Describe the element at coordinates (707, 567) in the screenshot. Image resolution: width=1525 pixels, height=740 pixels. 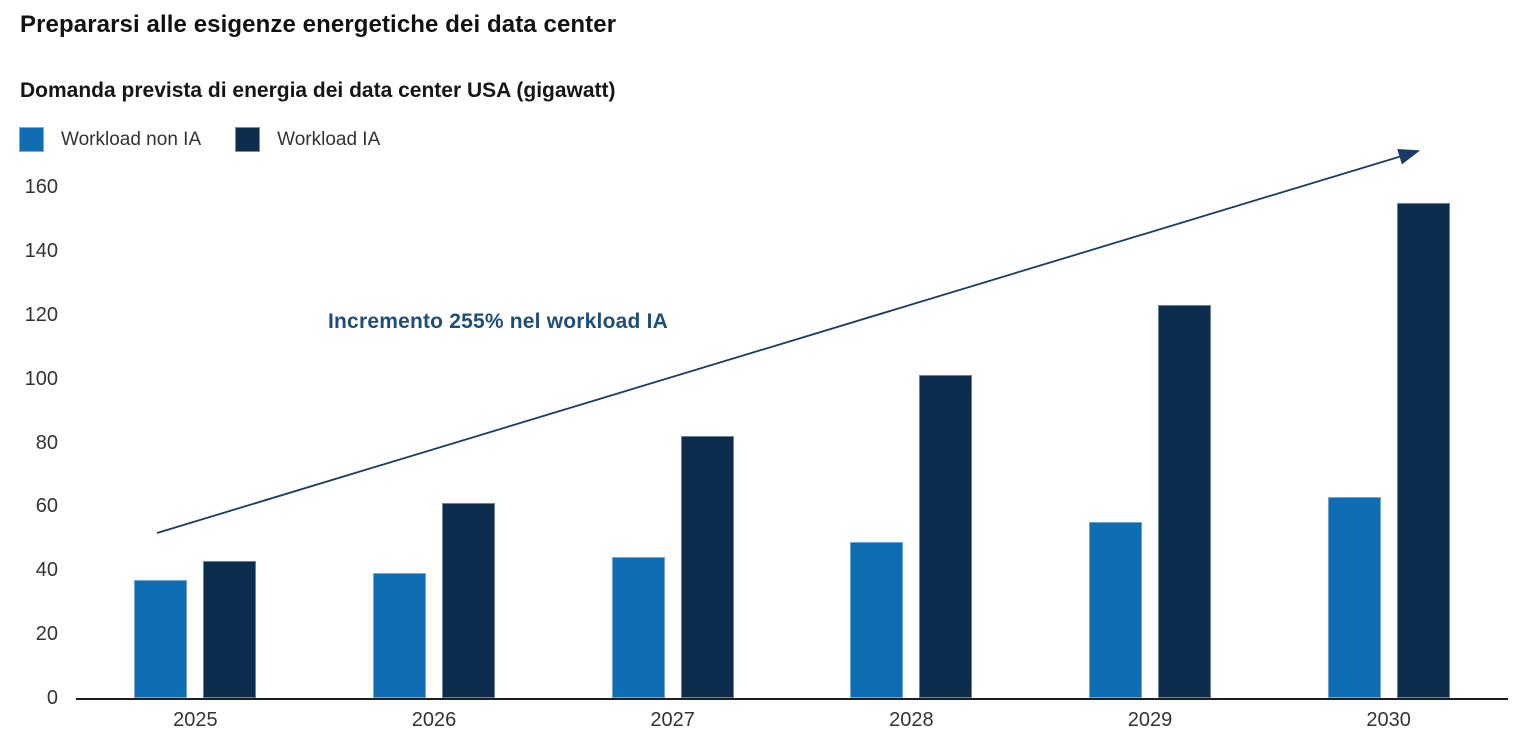
I see `bar-workload-ia-2027` at that location.